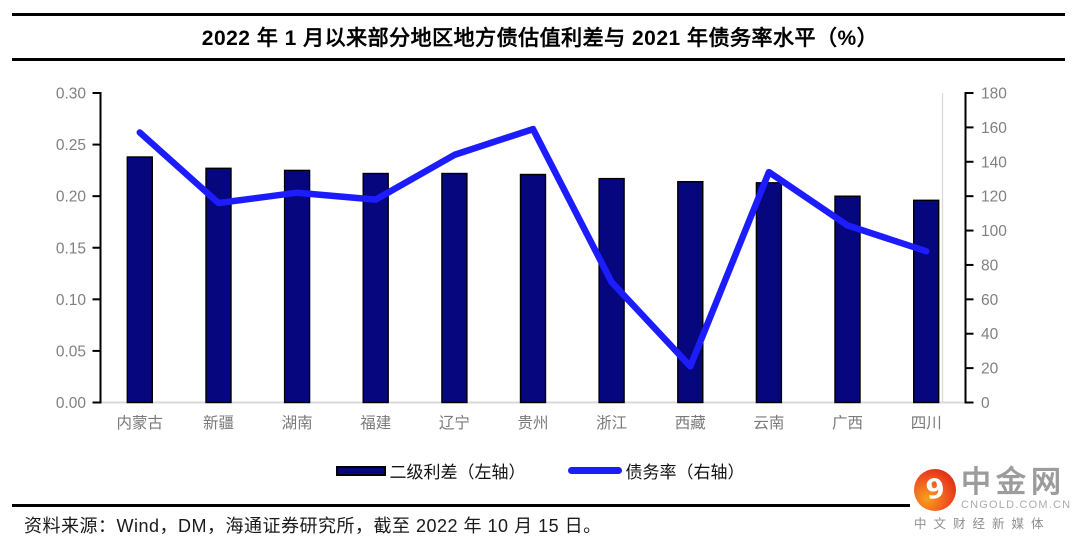 The width and height of the screenshot is (1080, 545). I want to click on x-label-广西: 广西, so click(847, 423).